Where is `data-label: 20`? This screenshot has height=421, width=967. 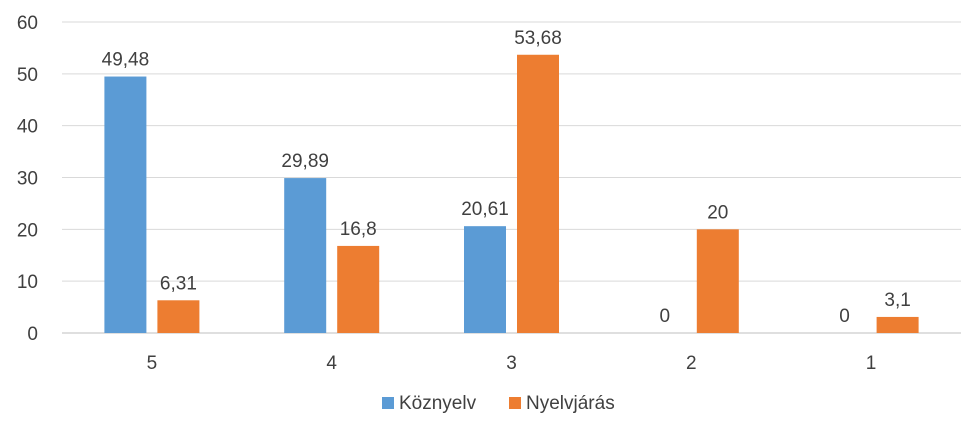
data-label: 20 is located at coordinates (717, 212).